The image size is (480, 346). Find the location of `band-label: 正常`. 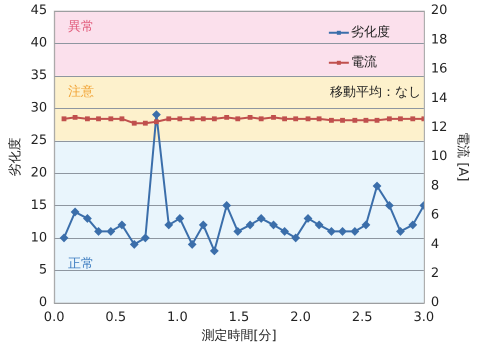

band-label: 正常 is located at coordinates (81, 264).